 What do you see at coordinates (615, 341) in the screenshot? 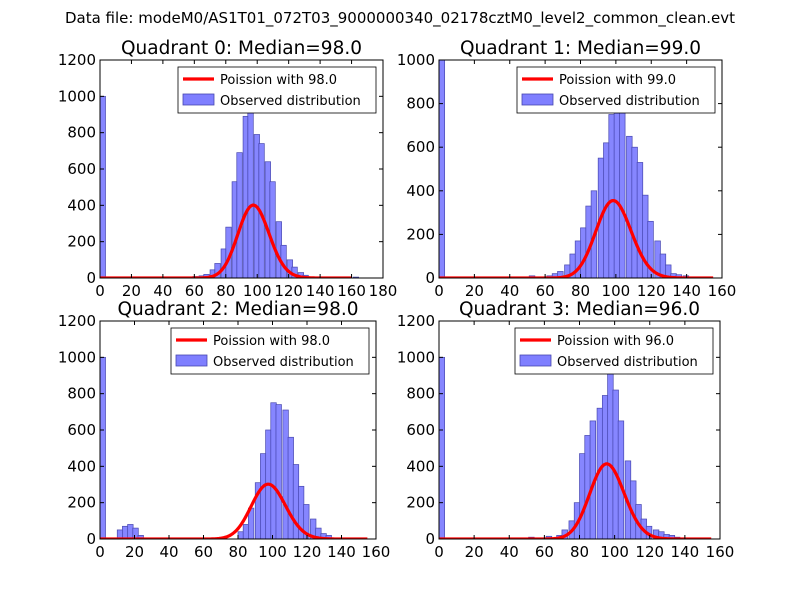
I see `legend-label-poisson: Poission with 96.0` at bounding box center [615, 341].